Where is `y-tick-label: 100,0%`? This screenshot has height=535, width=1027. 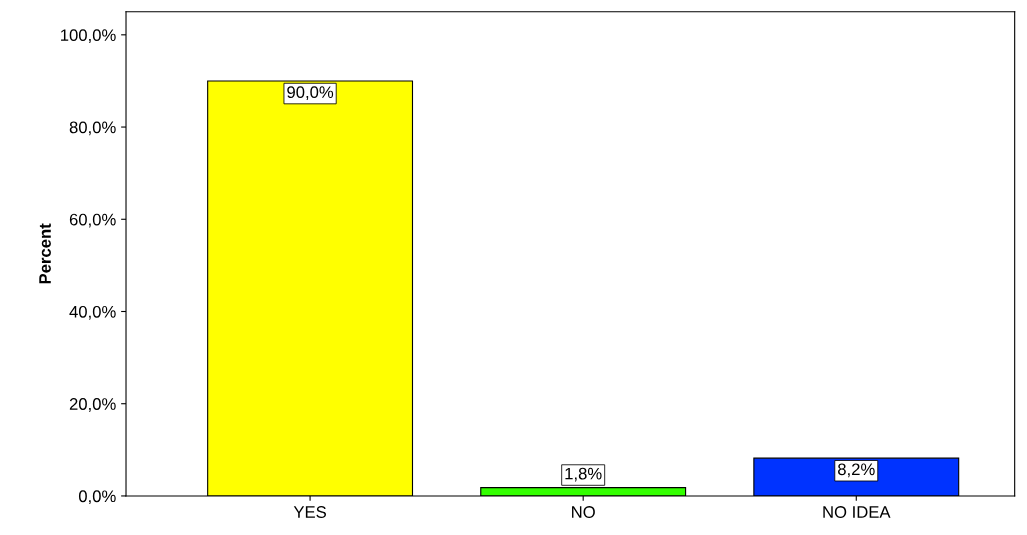
y-tick-label: 100,0% is located at coordinates (88, 36).